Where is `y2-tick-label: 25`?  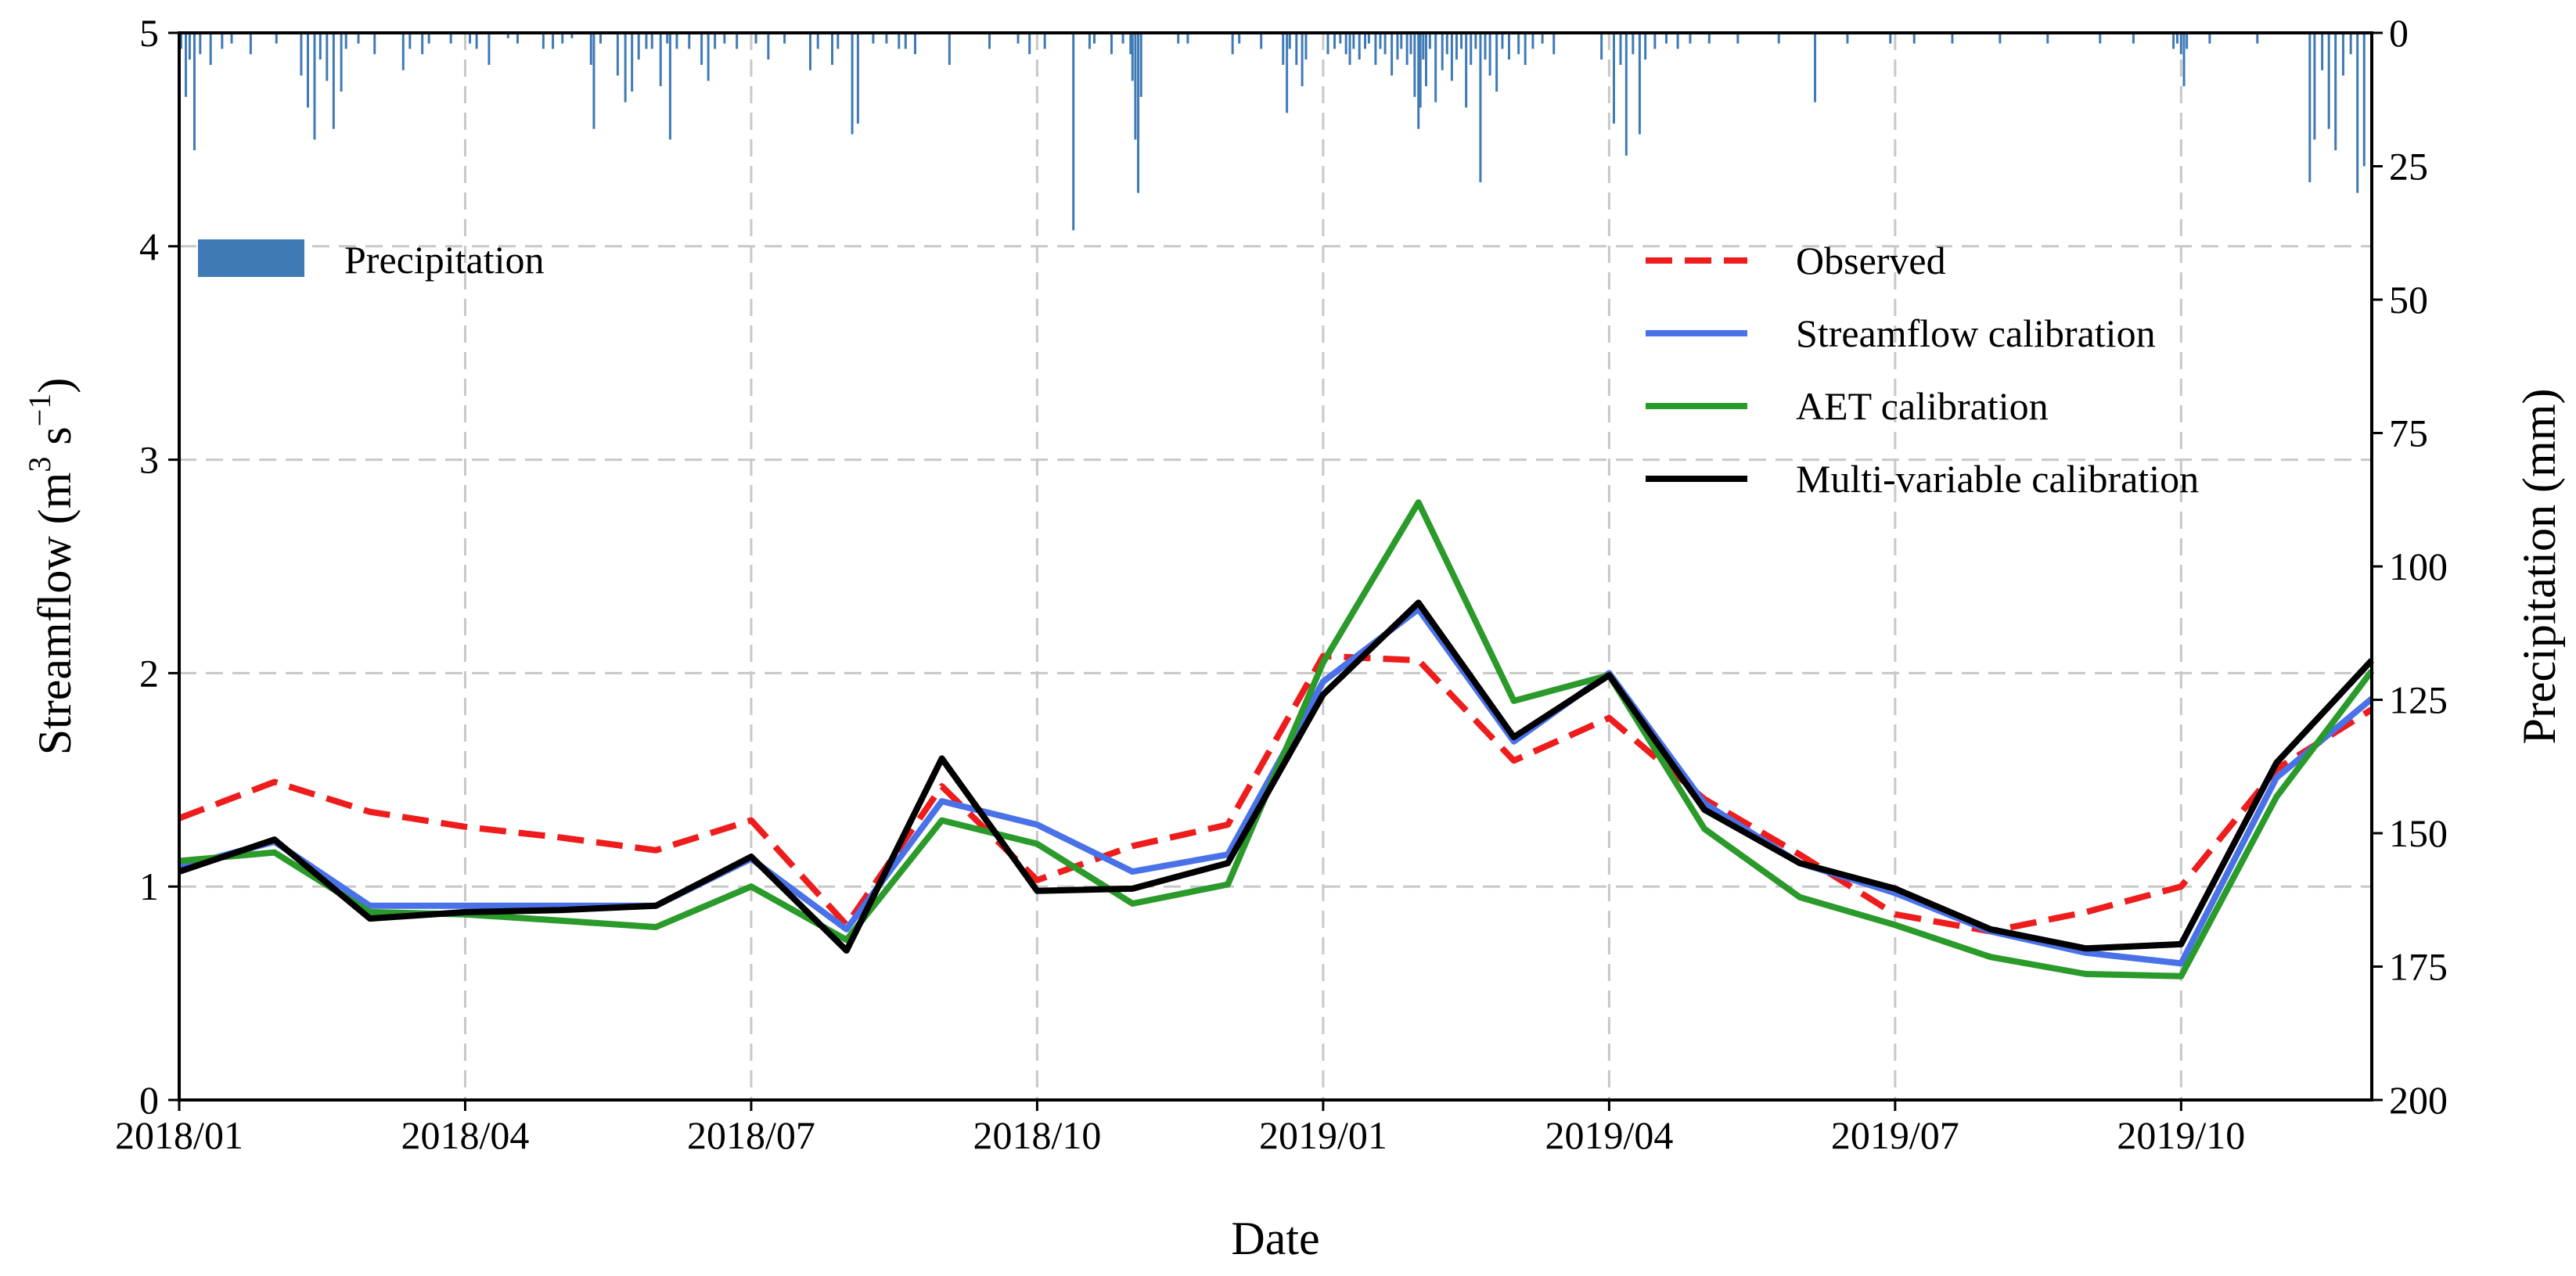 y2-tick-label: 25 is located at coordinates (2408, 167).